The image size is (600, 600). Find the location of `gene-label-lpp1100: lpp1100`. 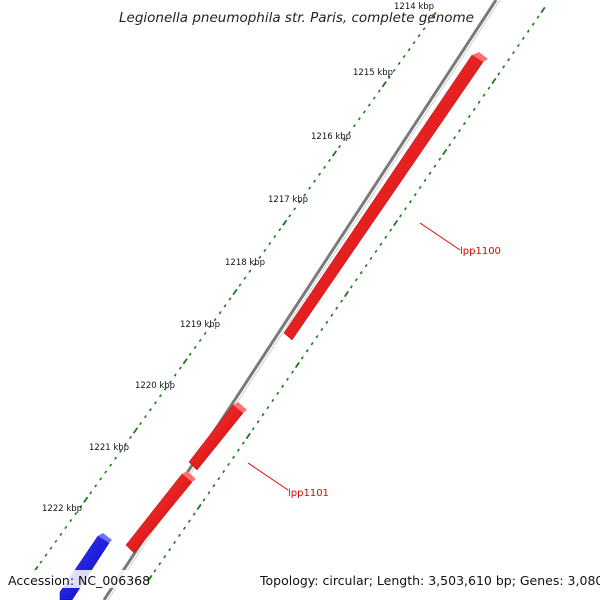

gene-label-lpp1100: lpp1100 is located at coordinates (480, 251).